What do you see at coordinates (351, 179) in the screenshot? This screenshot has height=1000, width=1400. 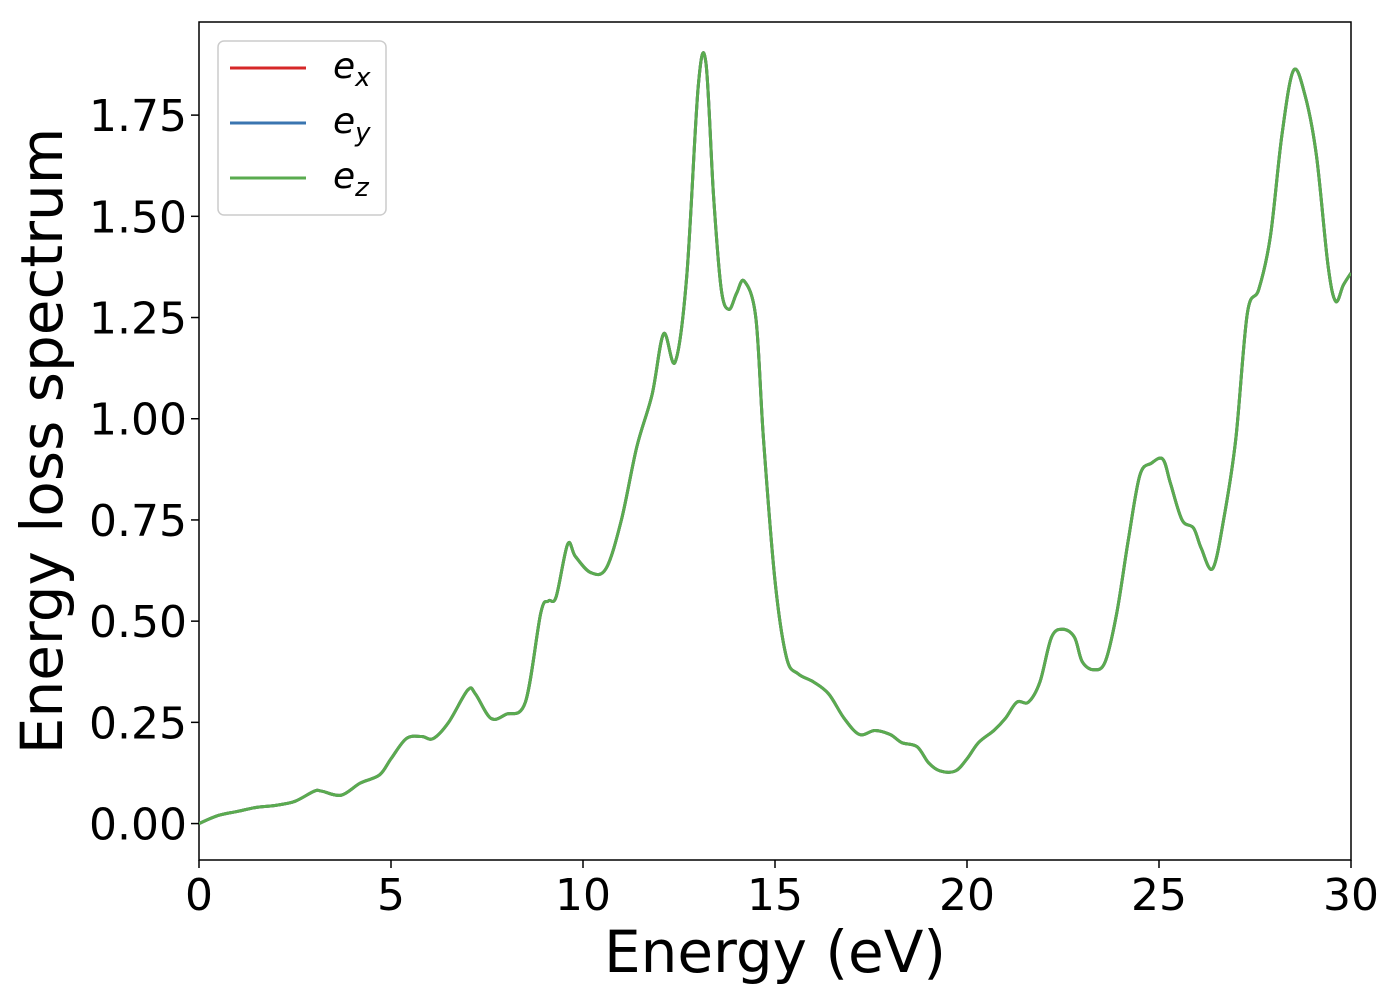 I see `legend-label-z: ez` at bounding box center [351, 179].